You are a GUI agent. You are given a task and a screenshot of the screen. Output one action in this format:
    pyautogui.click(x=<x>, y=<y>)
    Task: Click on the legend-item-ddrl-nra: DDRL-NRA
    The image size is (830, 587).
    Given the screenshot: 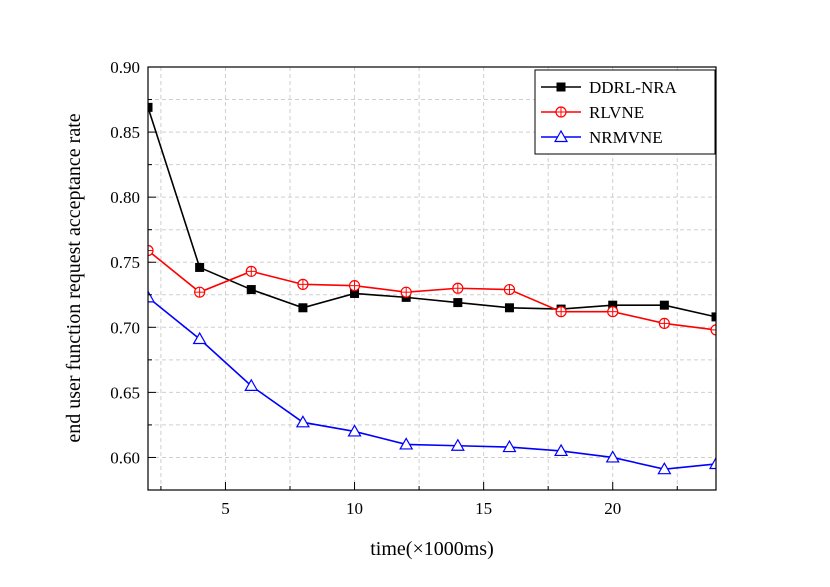 What is the action you would take?
    pyautogui.click(x=609, y=87)
    